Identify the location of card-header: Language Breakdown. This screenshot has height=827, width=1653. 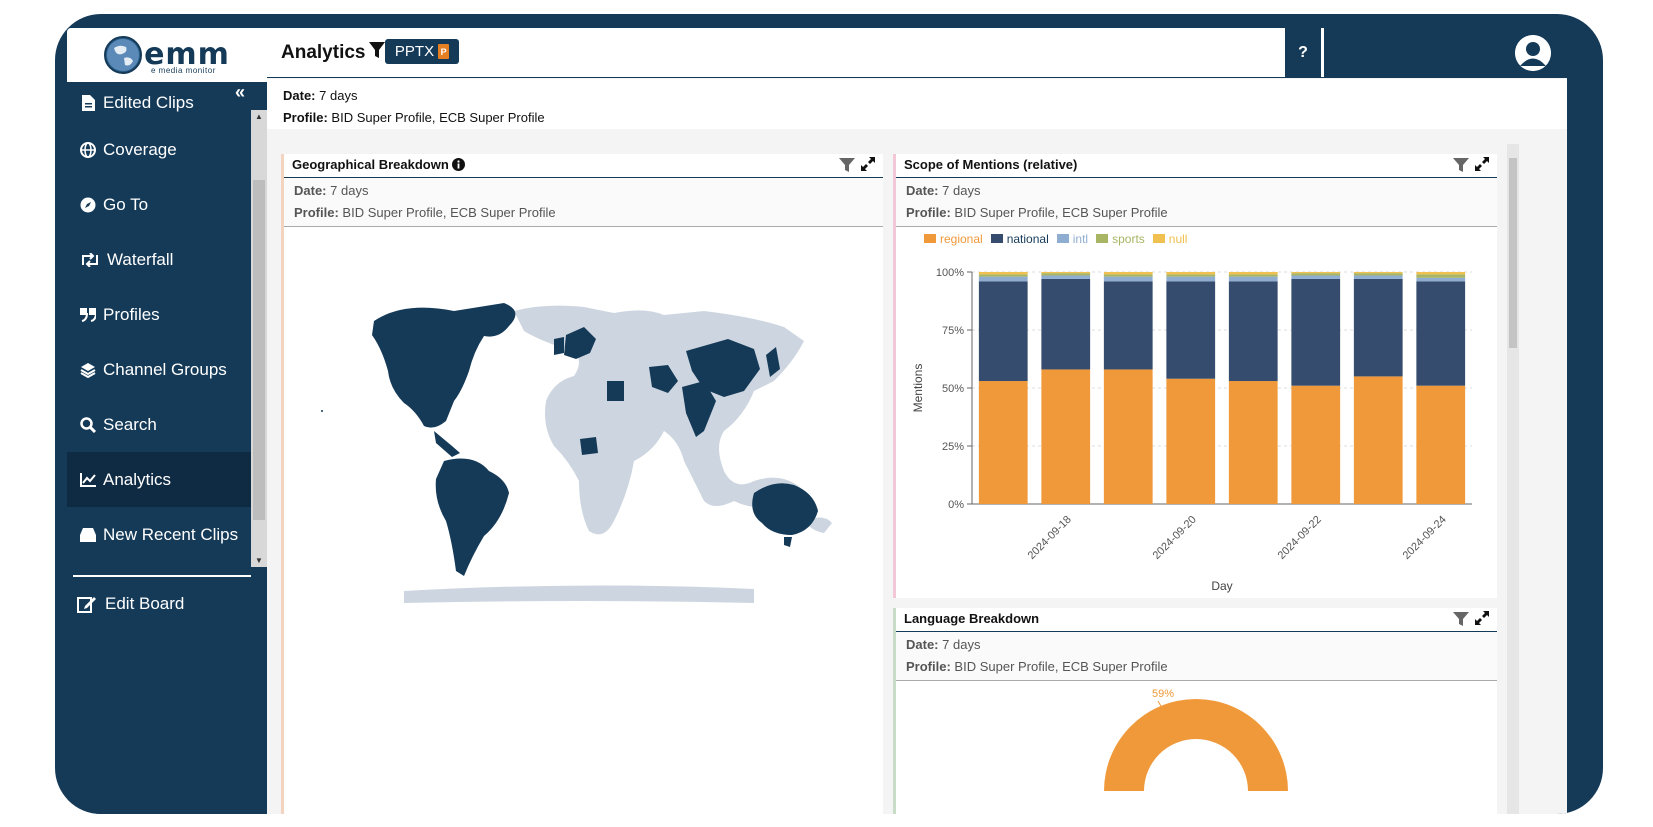
(1196, 620).